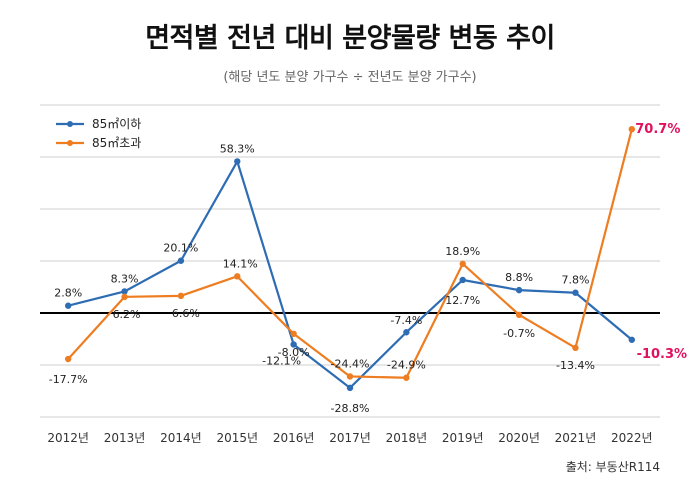  What do you see at coordinates (463, 438) in the screenshot?
I see `x-tick-label: 2019년` at bounding box center [463, 438].